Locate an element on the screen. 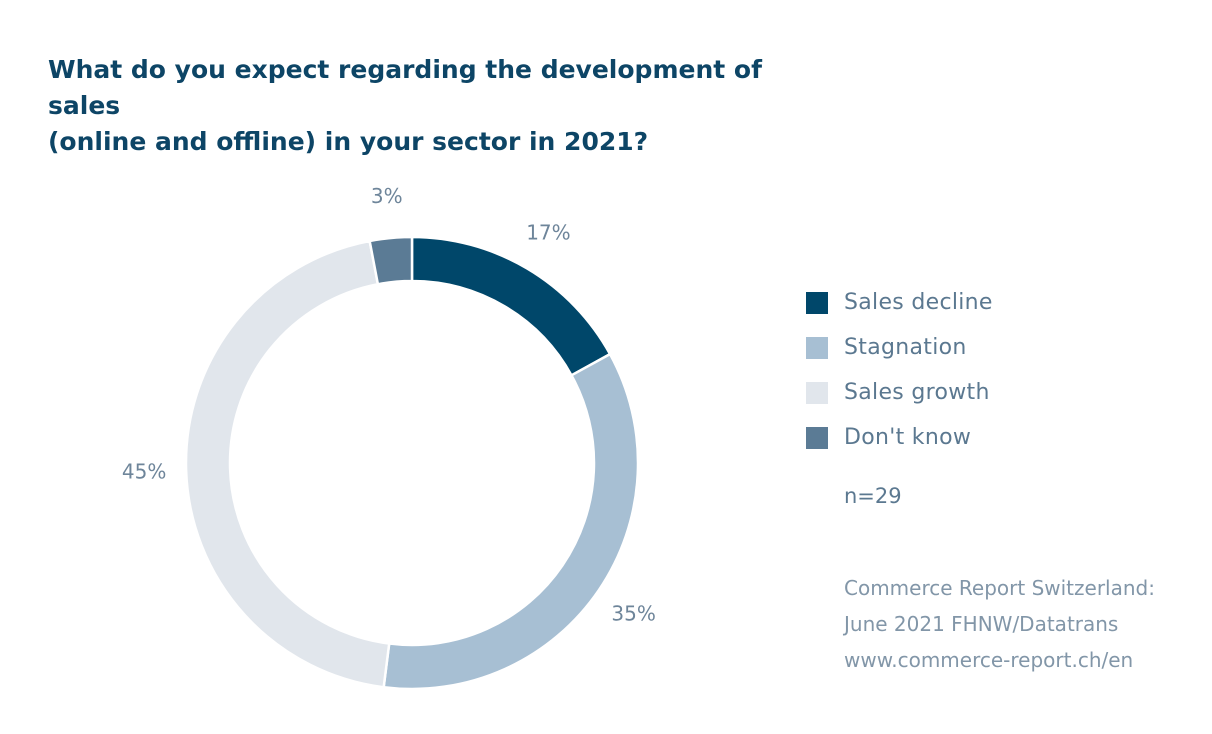 This screenshot has height=734, width=1212. legend-swatch-stagnation is located at coordinates (817, 347).